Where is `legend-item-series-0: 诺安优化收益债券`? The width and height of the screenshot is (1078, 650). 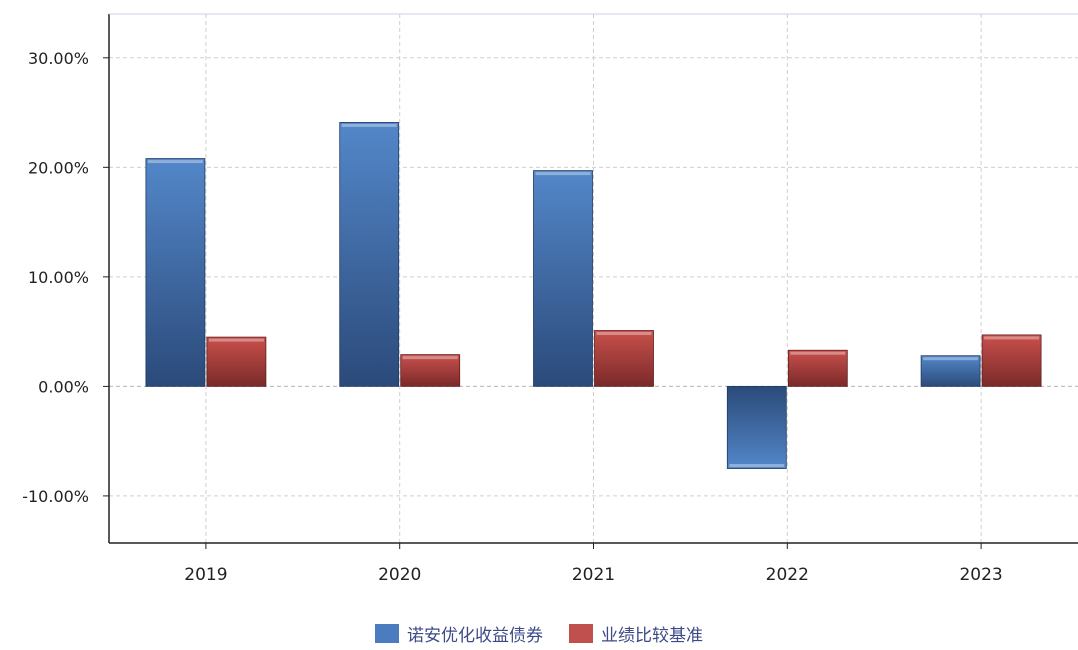
legend-item-series-0: 诺安优化收益债券 is located at coordinates (459, 633).